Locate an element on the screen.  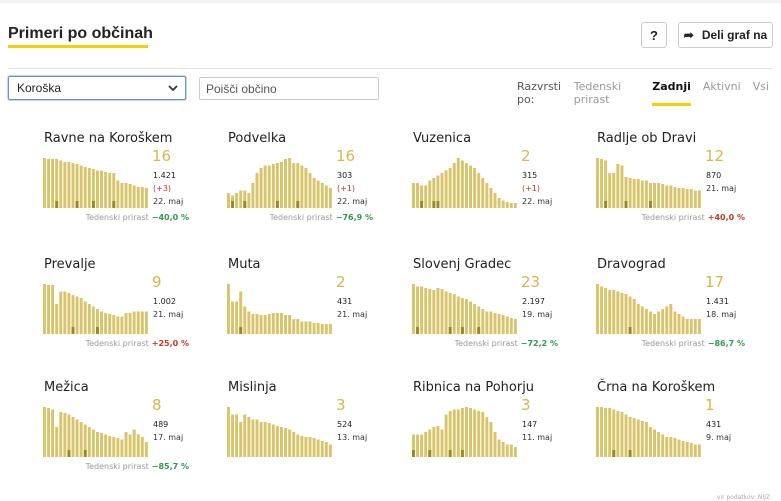
municipality-card: Mislinja 3 524 13. maj is located at coordinates (319, 440).